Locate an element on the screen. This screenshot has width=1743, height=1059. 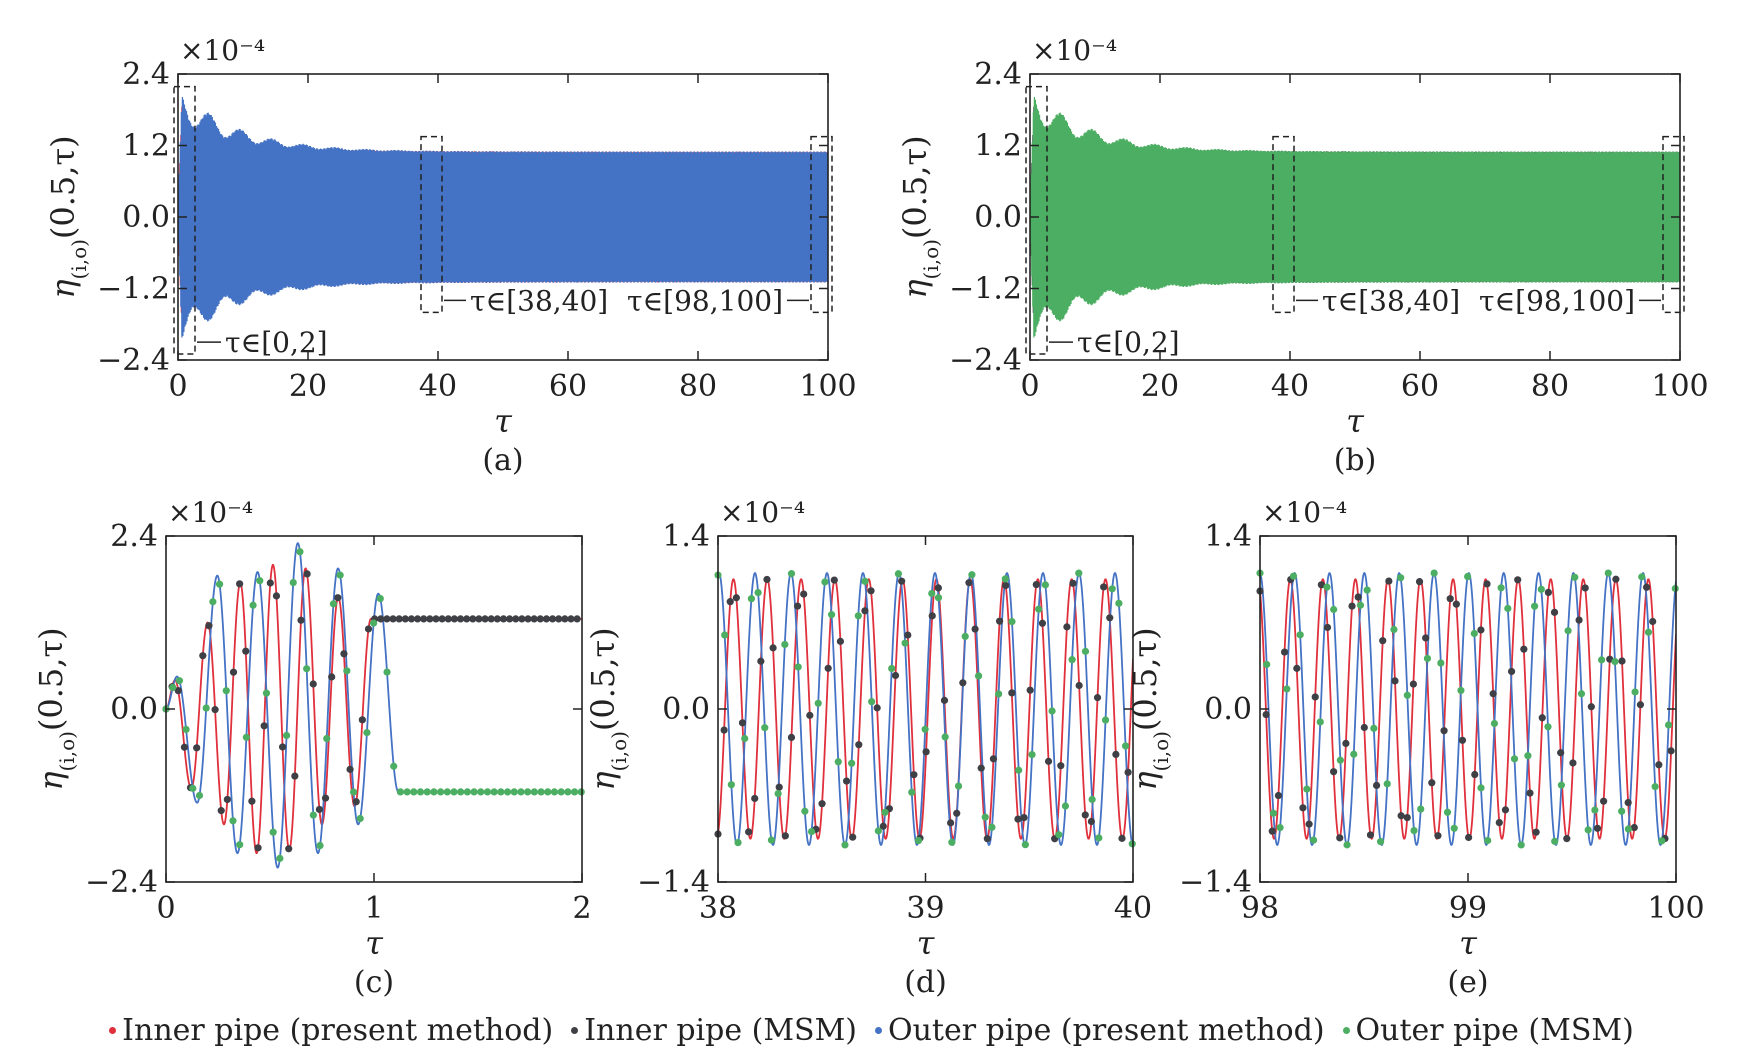
zoom-box is located at coordinates (184, 220).